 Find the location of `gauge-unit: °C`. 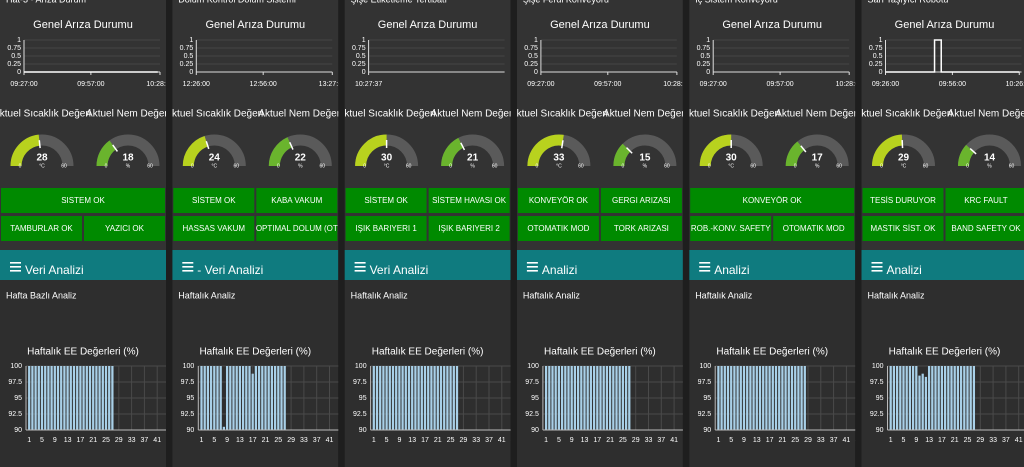

gauge-unit: °C is located at coordinates (559, 166).